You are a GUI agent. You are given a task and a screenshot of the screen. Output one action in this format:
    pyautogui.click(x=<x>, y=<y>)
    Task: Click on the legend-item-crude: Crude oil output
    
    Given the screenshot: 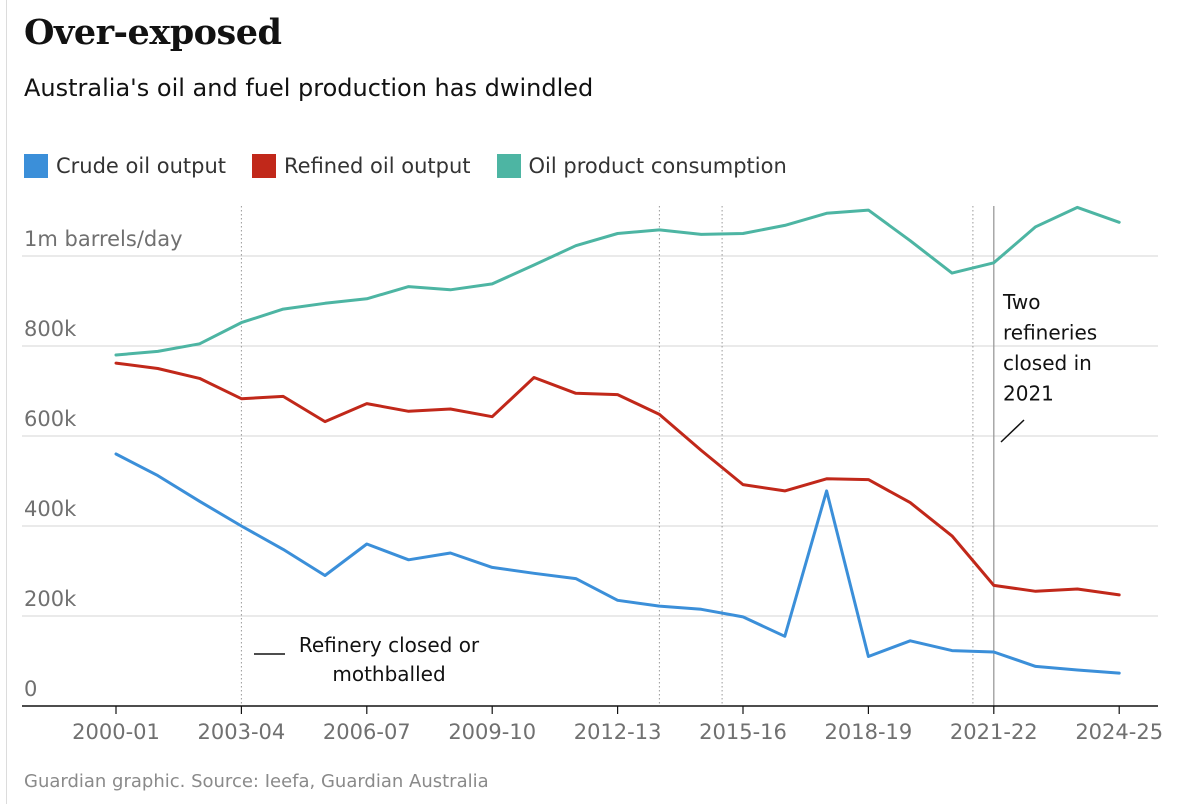 What is the action you would take?
    pyautogui.click(x=125, y=166)
    